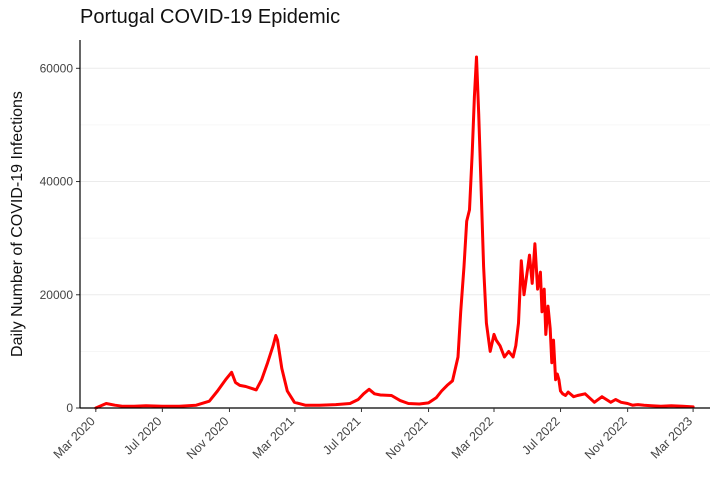 This screenshot has width=720, height=480. Describe the element at coordinates (69, 408) in the screenshot. I see `y-tick-label: 0` at that location.